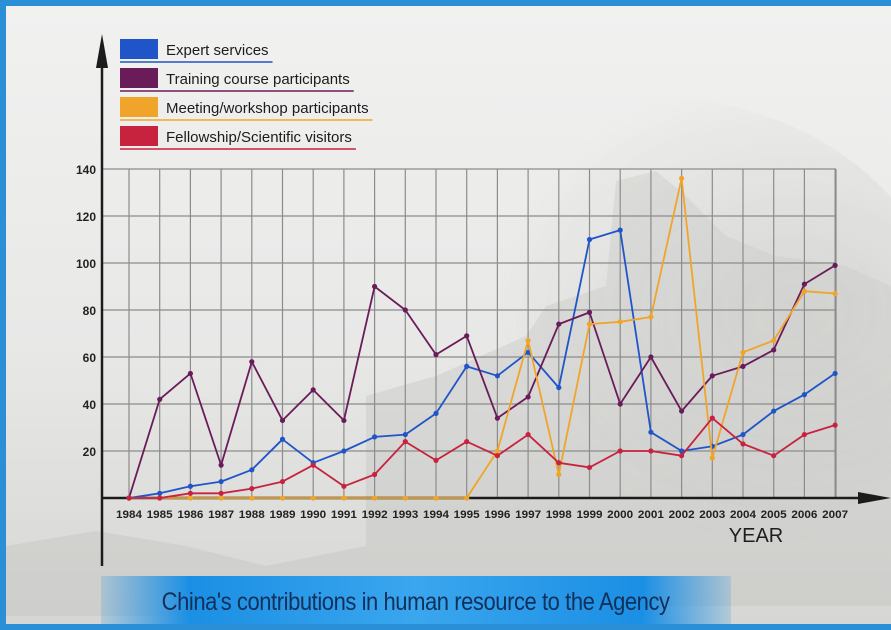 The height and width of the screenshot is (630, 891). Describe the element at coordinates (252, 515) in the screenshot. I see `x-tick-label: 1988` at that location.